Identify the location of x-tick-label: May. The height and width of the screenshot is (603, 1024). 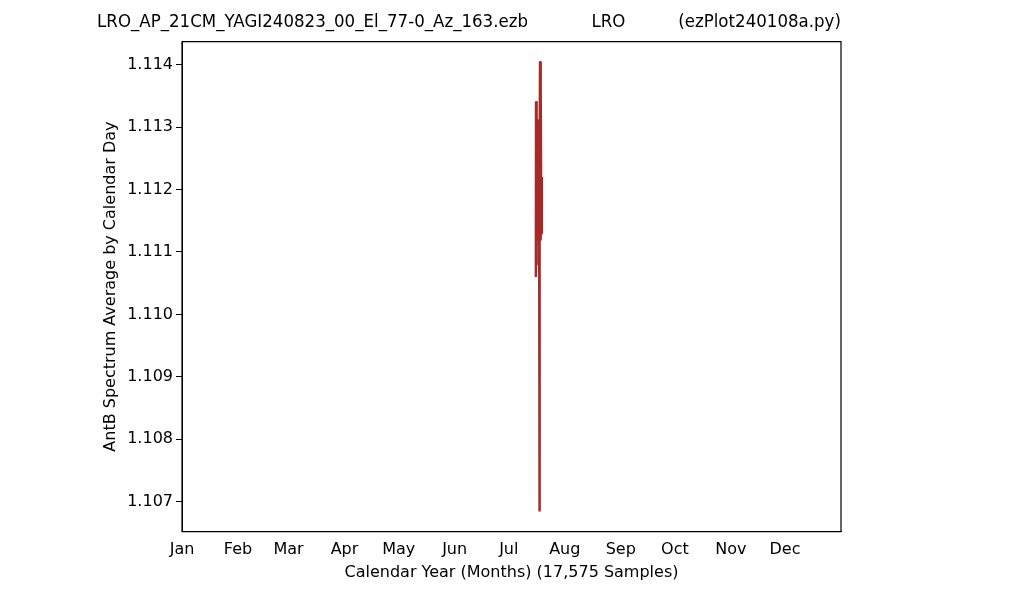
(399, 549).